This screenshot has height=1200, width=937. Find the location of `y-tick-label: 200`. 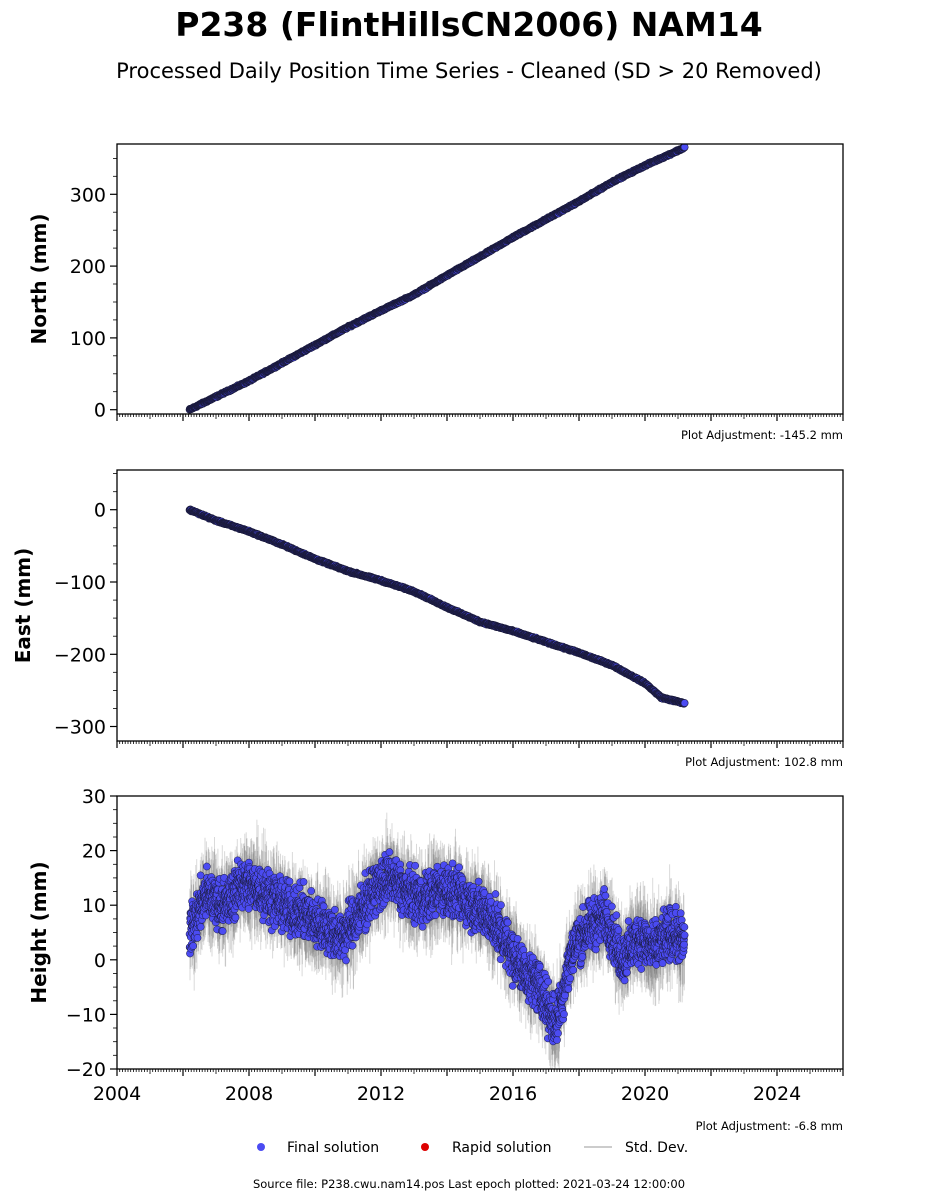

y-tick-label: 200 is located at coordinates (88, 267).